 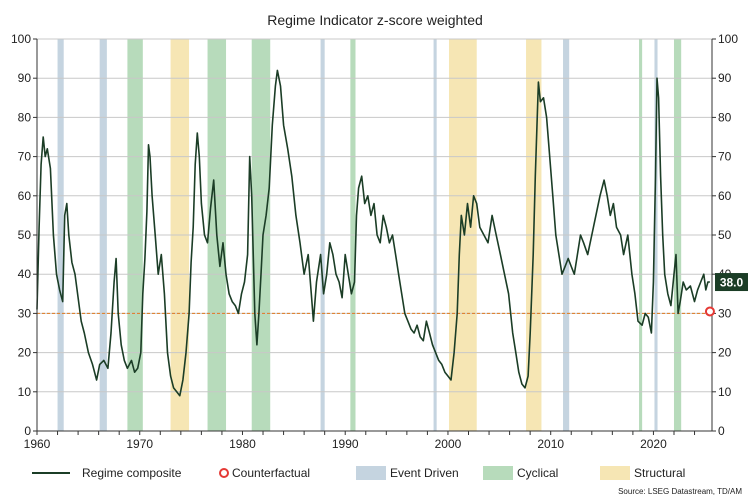 What do you see at coordinates (37, 444) in the screenshot?
I see `x-tick-label: 1960` at bounding box center [37, 444].